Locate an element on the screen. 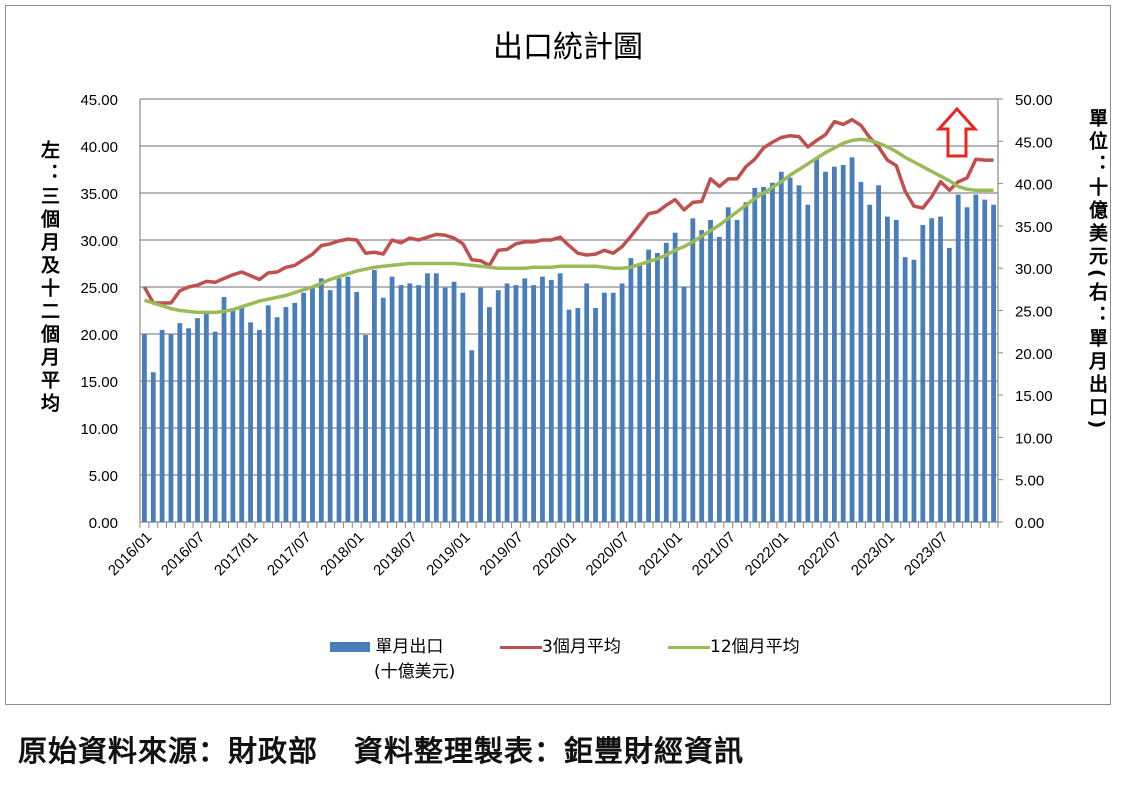 The width and height of the screenshot is (1136, 792). chart-title: 出口統計圖 is located at coordinates (568, 47).